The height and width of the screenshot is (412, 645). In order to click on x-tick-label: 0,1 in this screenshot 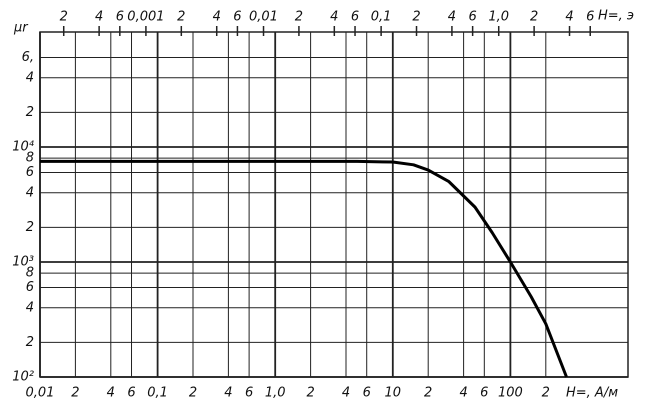, I will do `click(157, 393)`.